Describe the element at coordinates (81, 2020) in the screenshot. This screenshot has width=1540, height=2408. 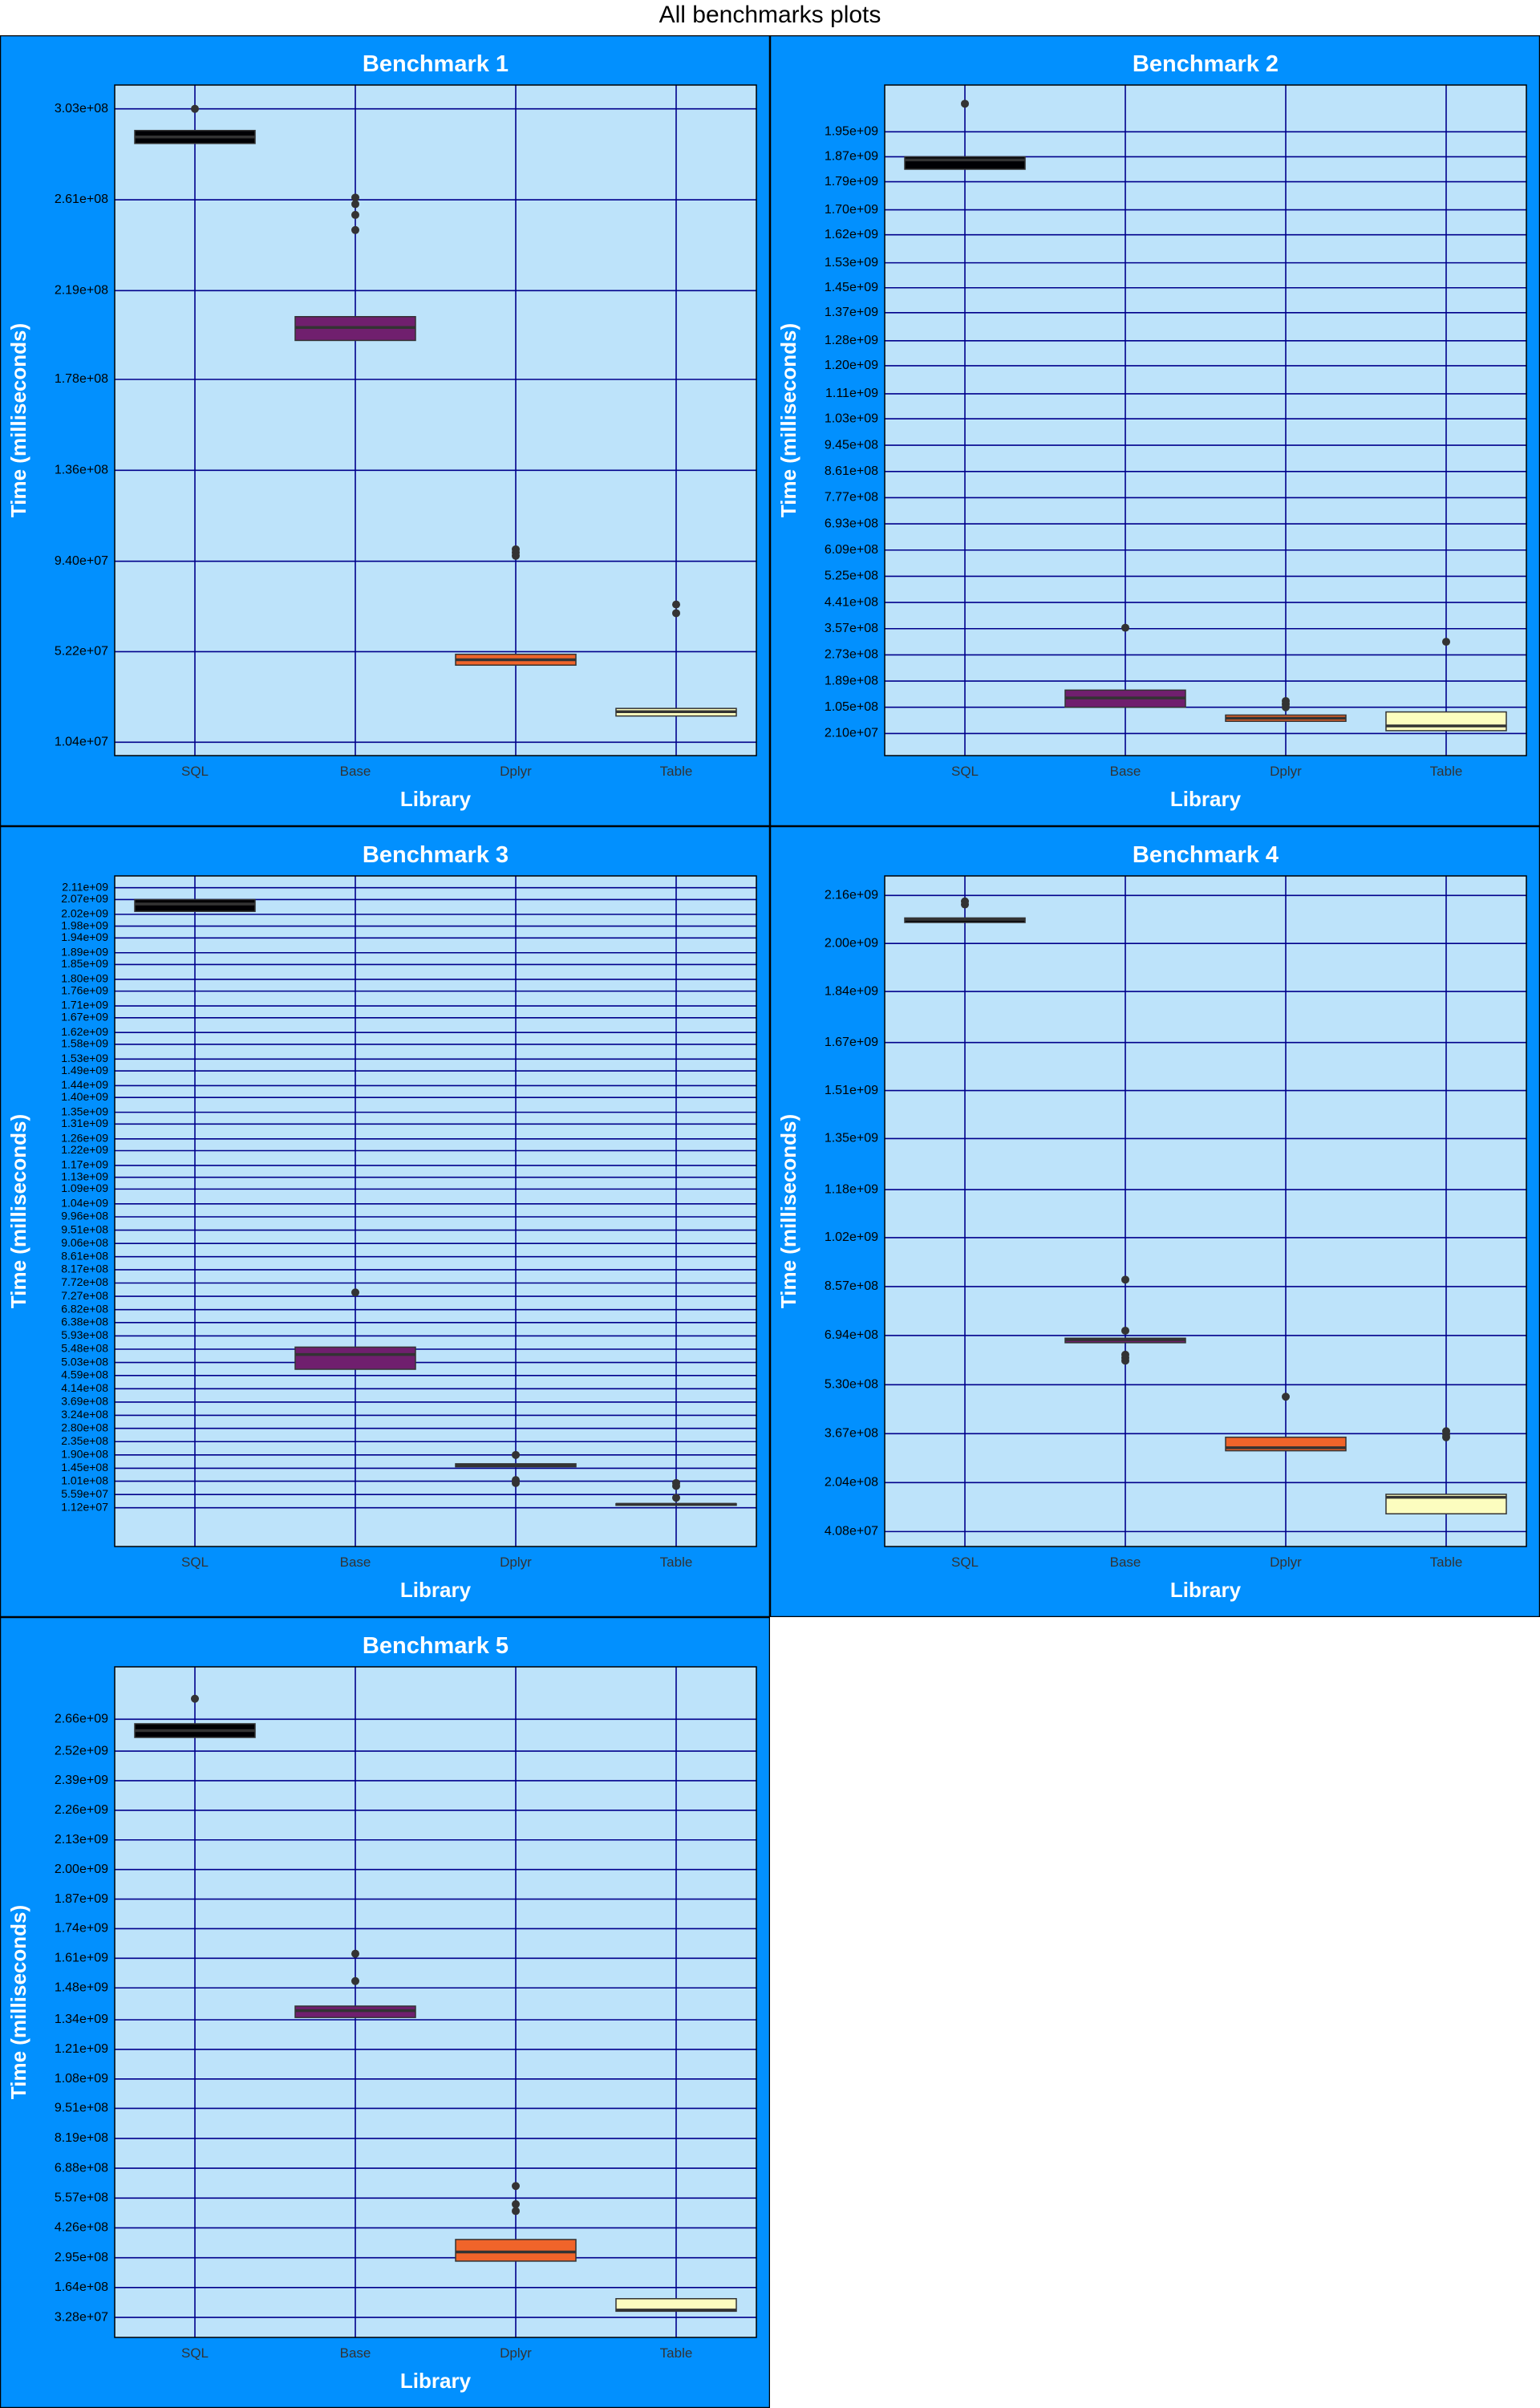
I see `y-tick-label: 1.34e+09` at that location.